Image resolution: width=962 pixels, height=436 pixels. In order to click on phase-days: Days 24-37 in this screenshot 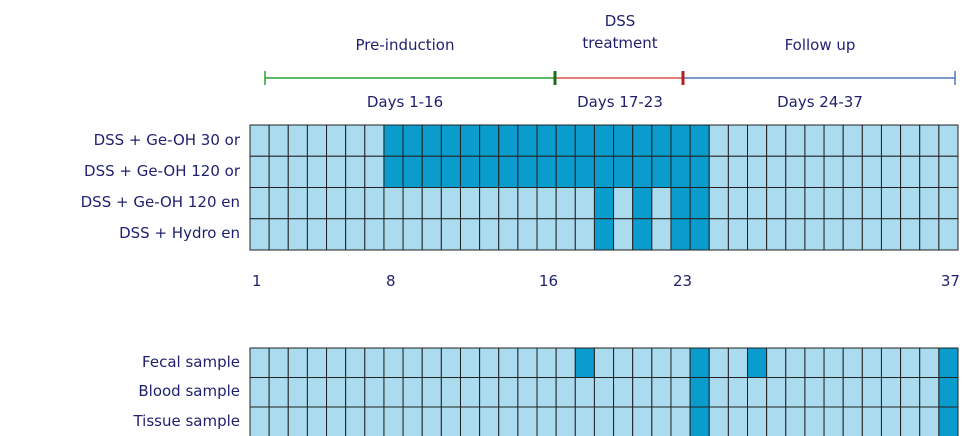, I will do `click(820, 102)`.